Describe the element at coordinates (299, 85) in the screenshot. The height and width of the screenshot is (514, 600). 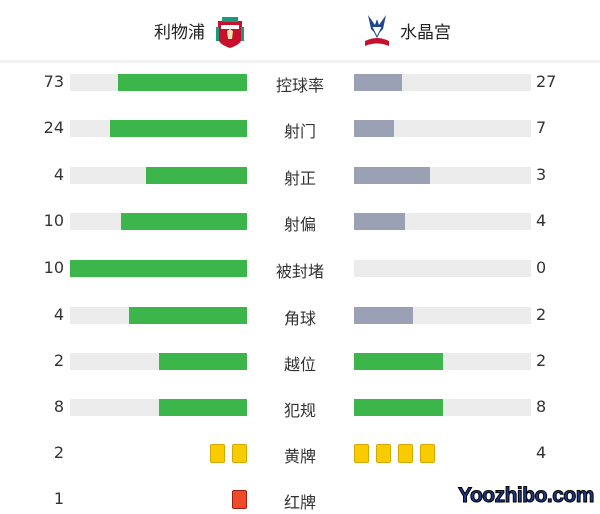
I see `stat-label: 控球率` at that location.